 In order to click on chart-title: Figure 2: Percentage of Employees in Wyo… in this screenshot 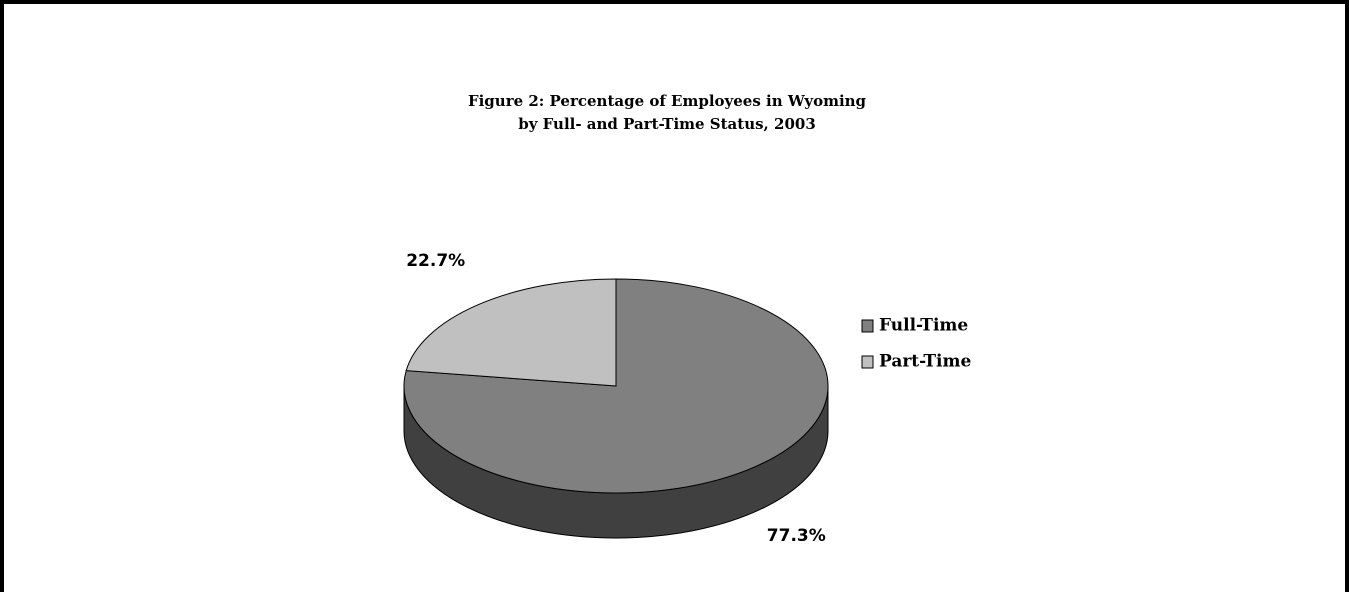, I will do `click(667, 101)`.